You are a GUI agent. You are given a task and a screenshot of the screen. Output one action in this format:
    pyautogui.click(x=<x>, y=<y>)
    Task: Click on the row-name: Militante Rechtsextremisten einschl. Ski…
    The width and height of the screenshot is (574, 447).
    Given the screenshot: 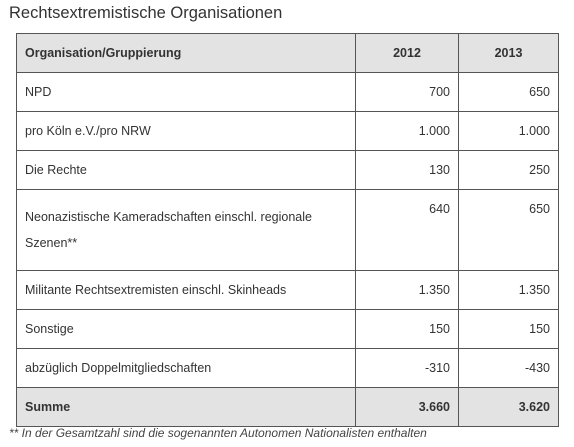 What is the action you would take?
    pyautogui.click(x=186, y=290)
    